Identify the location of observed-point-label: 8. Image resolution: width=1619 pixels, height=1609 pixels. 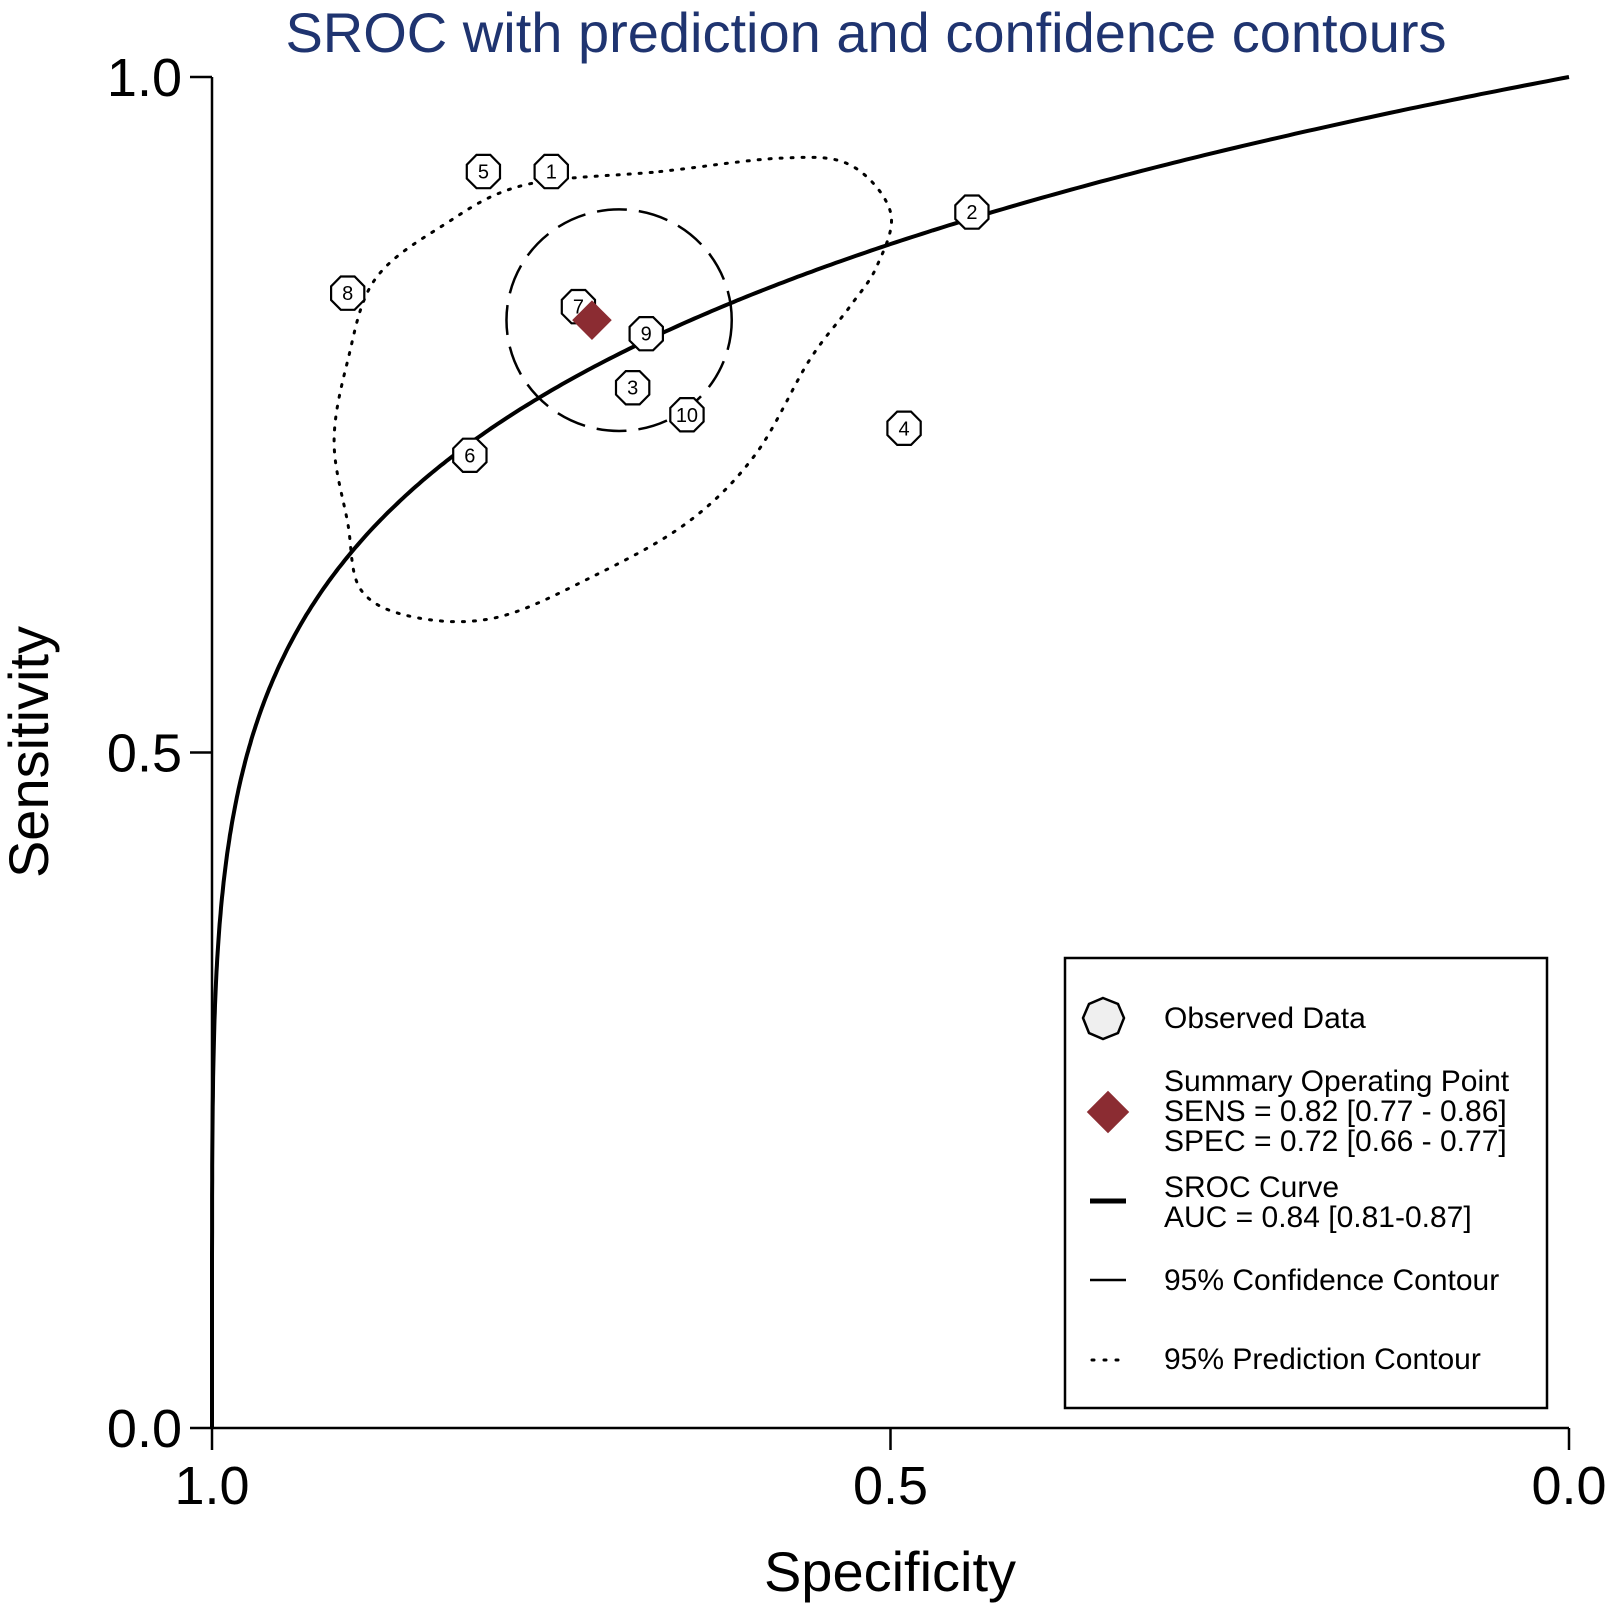
(347, 294).